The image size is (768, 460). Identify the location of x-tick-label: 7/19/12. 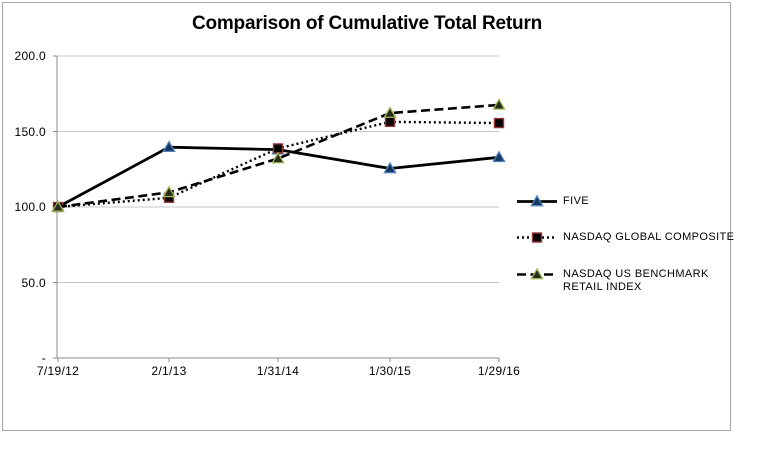
(58, 371).